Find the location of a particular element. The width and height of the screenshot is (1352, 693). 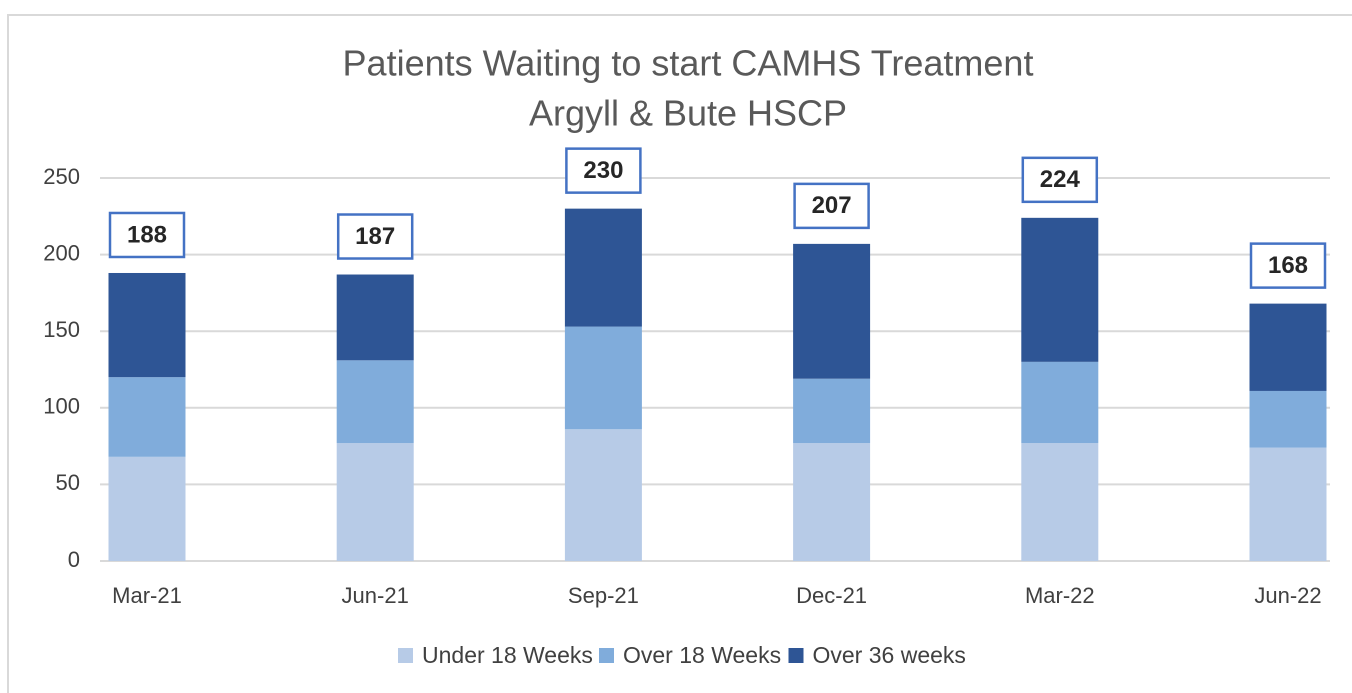

legend-label: Over 36 weeks is located at coordinates (889, 655).